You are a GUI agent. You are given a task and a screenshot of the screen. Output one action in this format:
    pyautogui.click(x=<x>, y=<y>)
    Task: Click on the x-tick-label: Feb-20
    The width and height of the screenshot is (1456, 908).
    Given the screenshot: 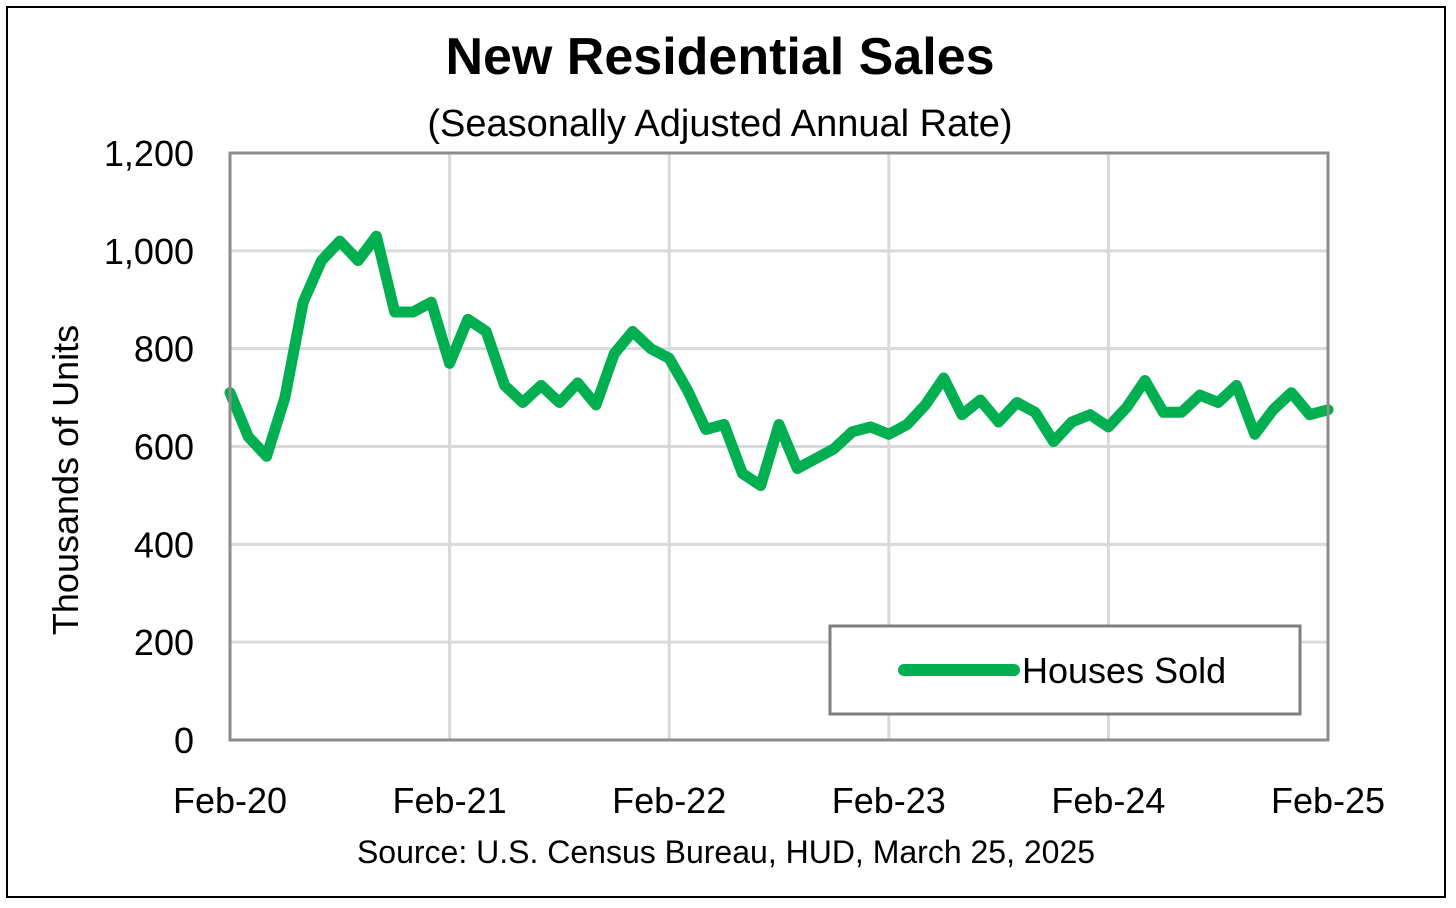 What is the action you would take?
    pyautogui.click(x=230, y=800)
    